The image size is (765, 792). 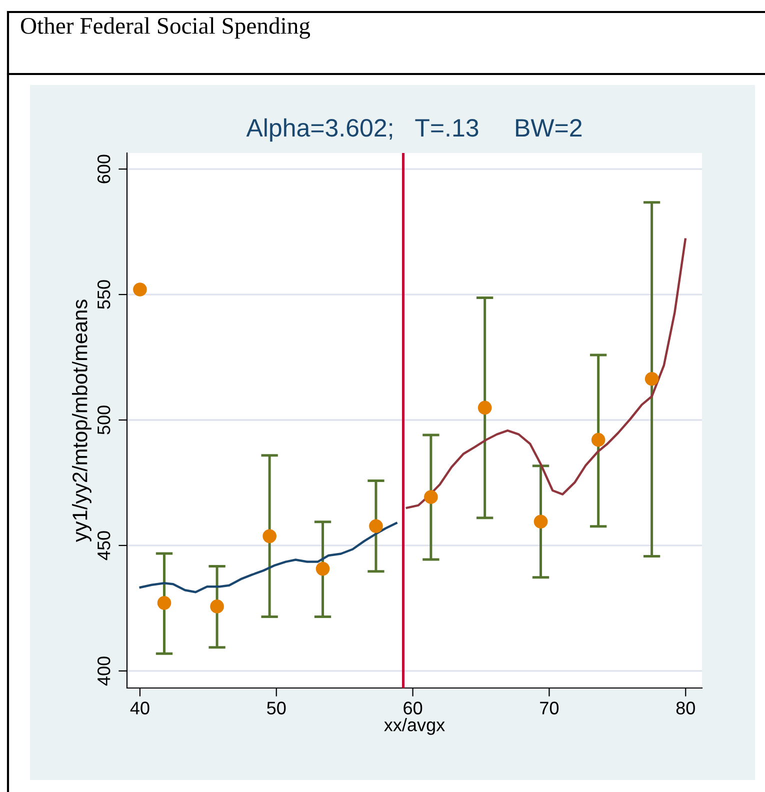 I want to click on line-series, so click(x=546, y=373).